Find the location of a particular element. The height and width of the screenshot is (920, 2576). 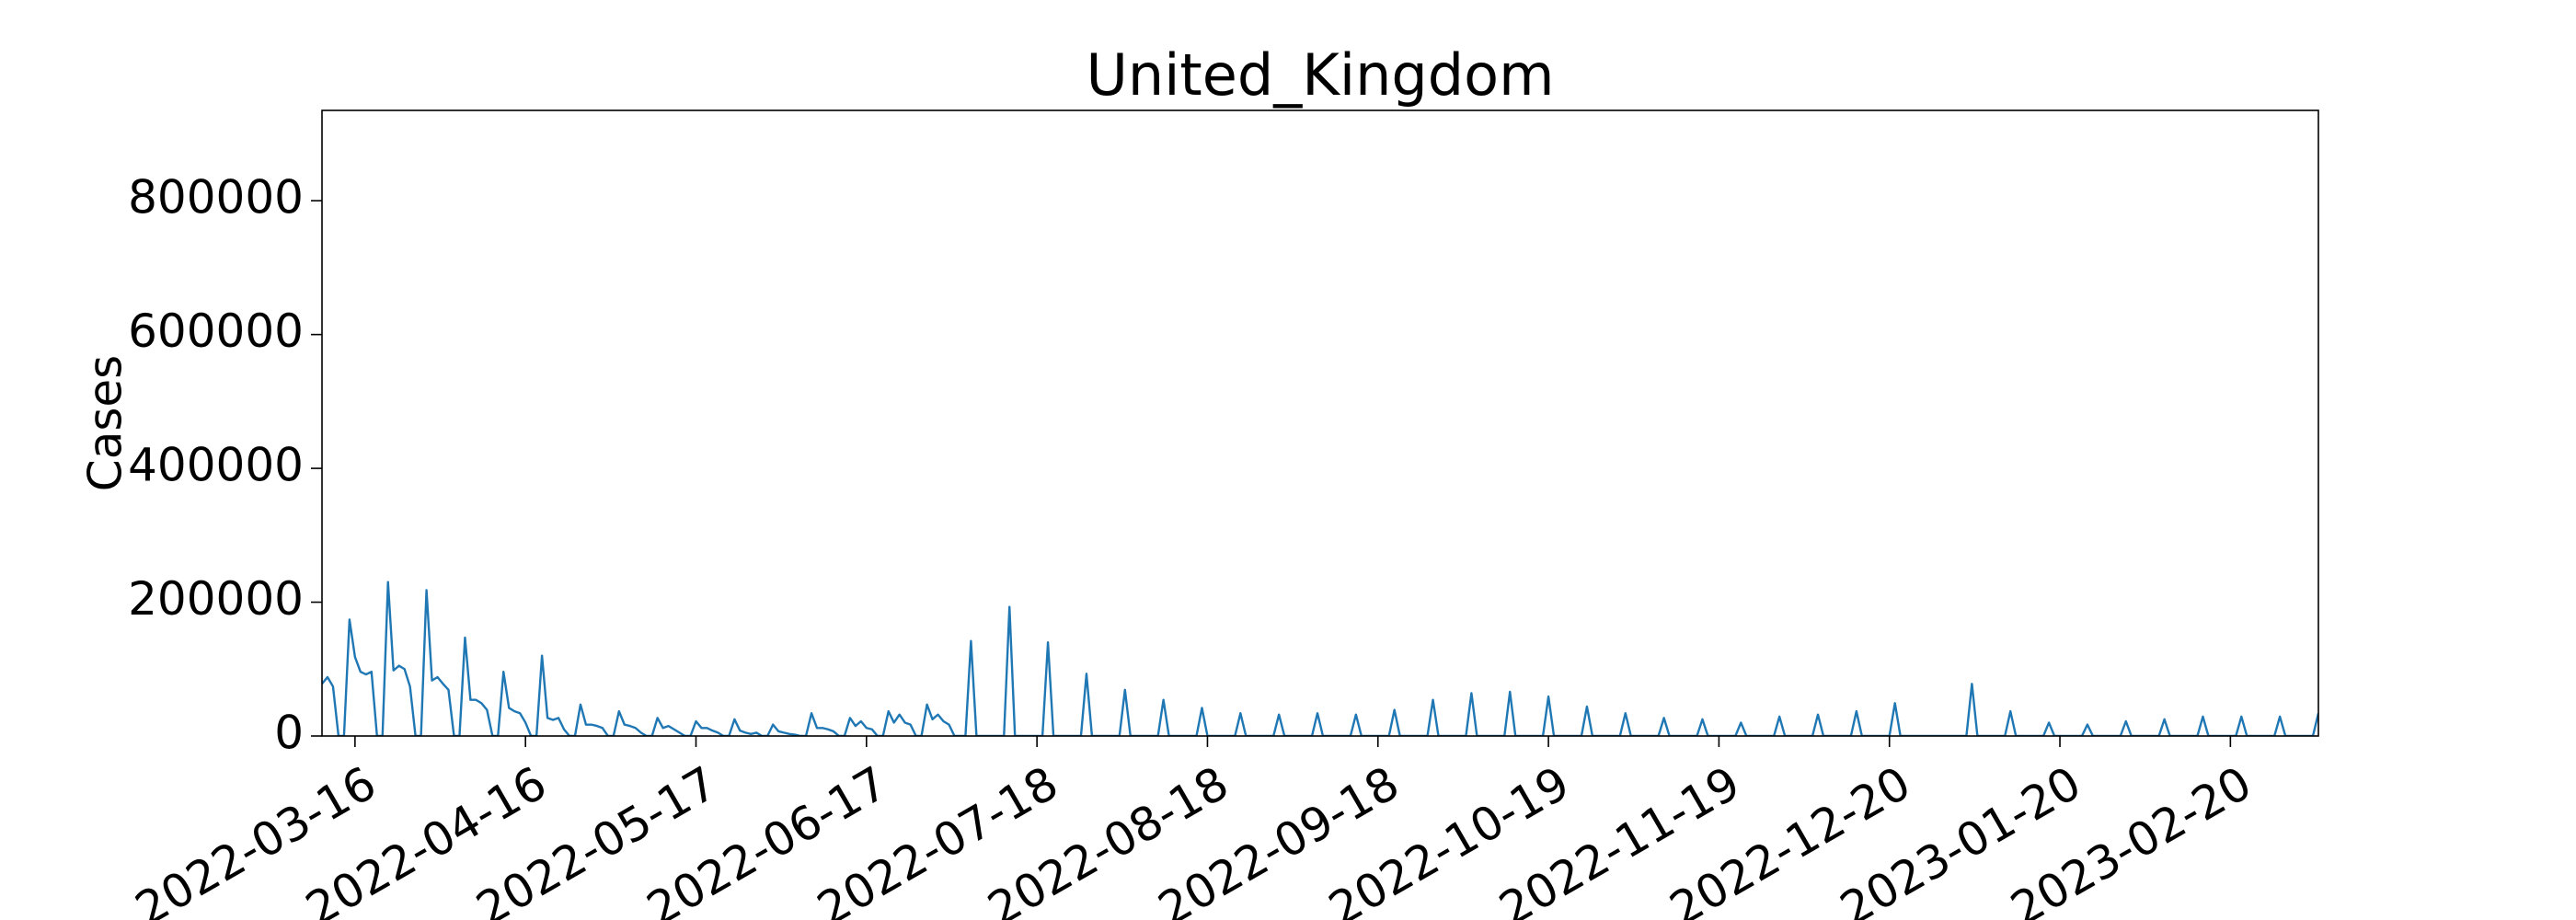

chart-title: United_Kingdom is located at coordinates (1321, 75).